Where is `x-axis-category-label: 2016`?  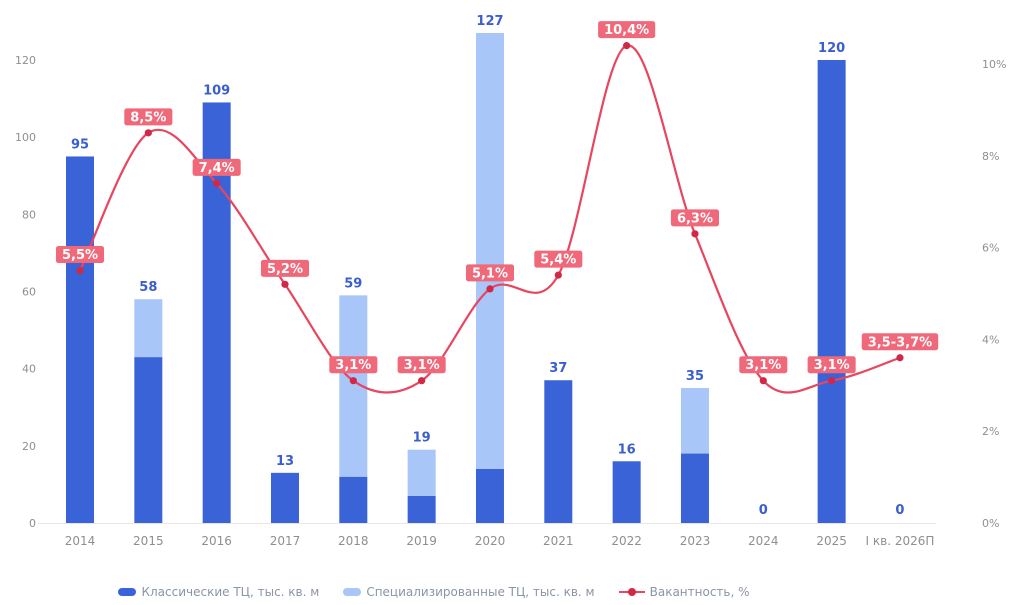
x-axis-category-label: 2016 is located at coordinates (216, 541).